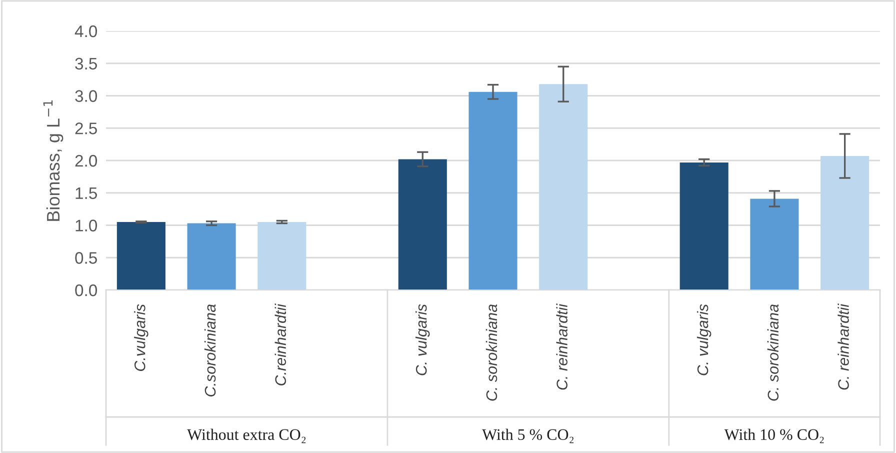 This screenshot has width=896, height=453. Describe the element at coordinates (774, 436) in the screenshot. I see `text: With 10 % CO₂` at that location.